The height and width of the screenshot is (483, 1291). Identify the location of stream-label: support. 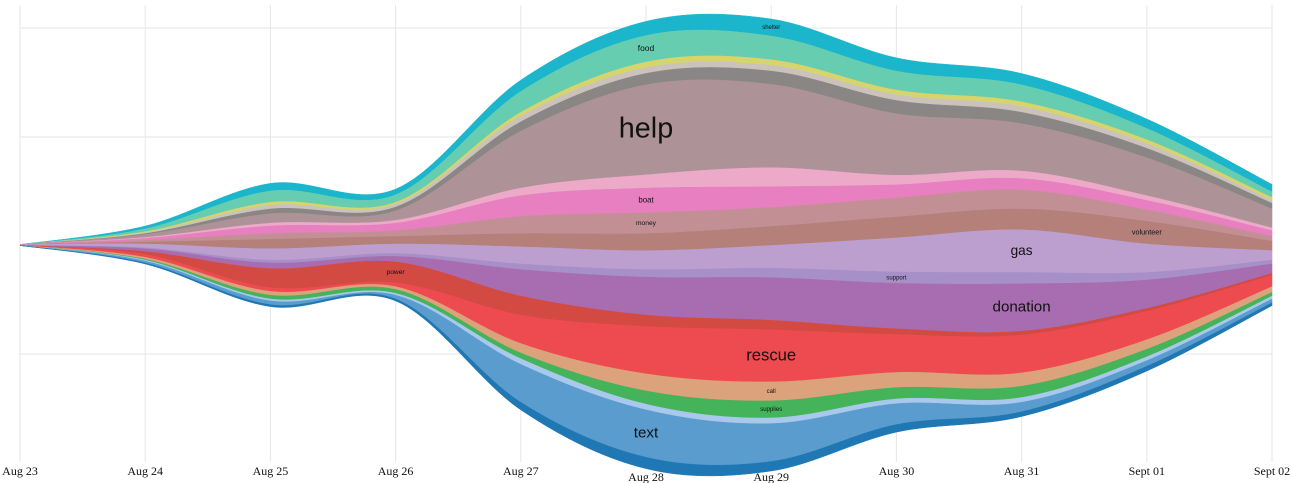
(896, 278).